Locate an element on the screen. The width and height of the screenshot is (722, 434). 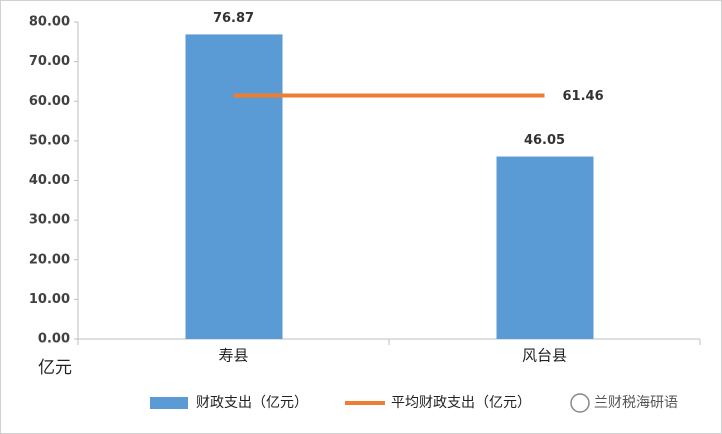
y-tick-label: 40.00 is located at coordinates (49, 180).